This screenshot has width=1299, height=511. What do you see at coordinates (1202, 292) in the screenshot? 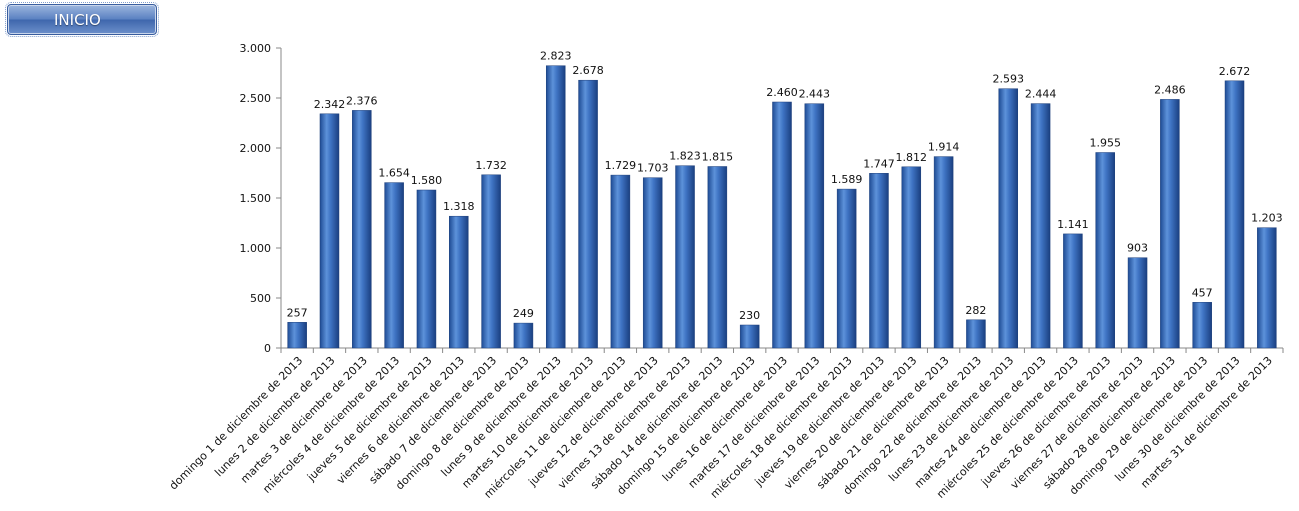
I see `data-label-29: 457` at bounding box center [1202, 292].